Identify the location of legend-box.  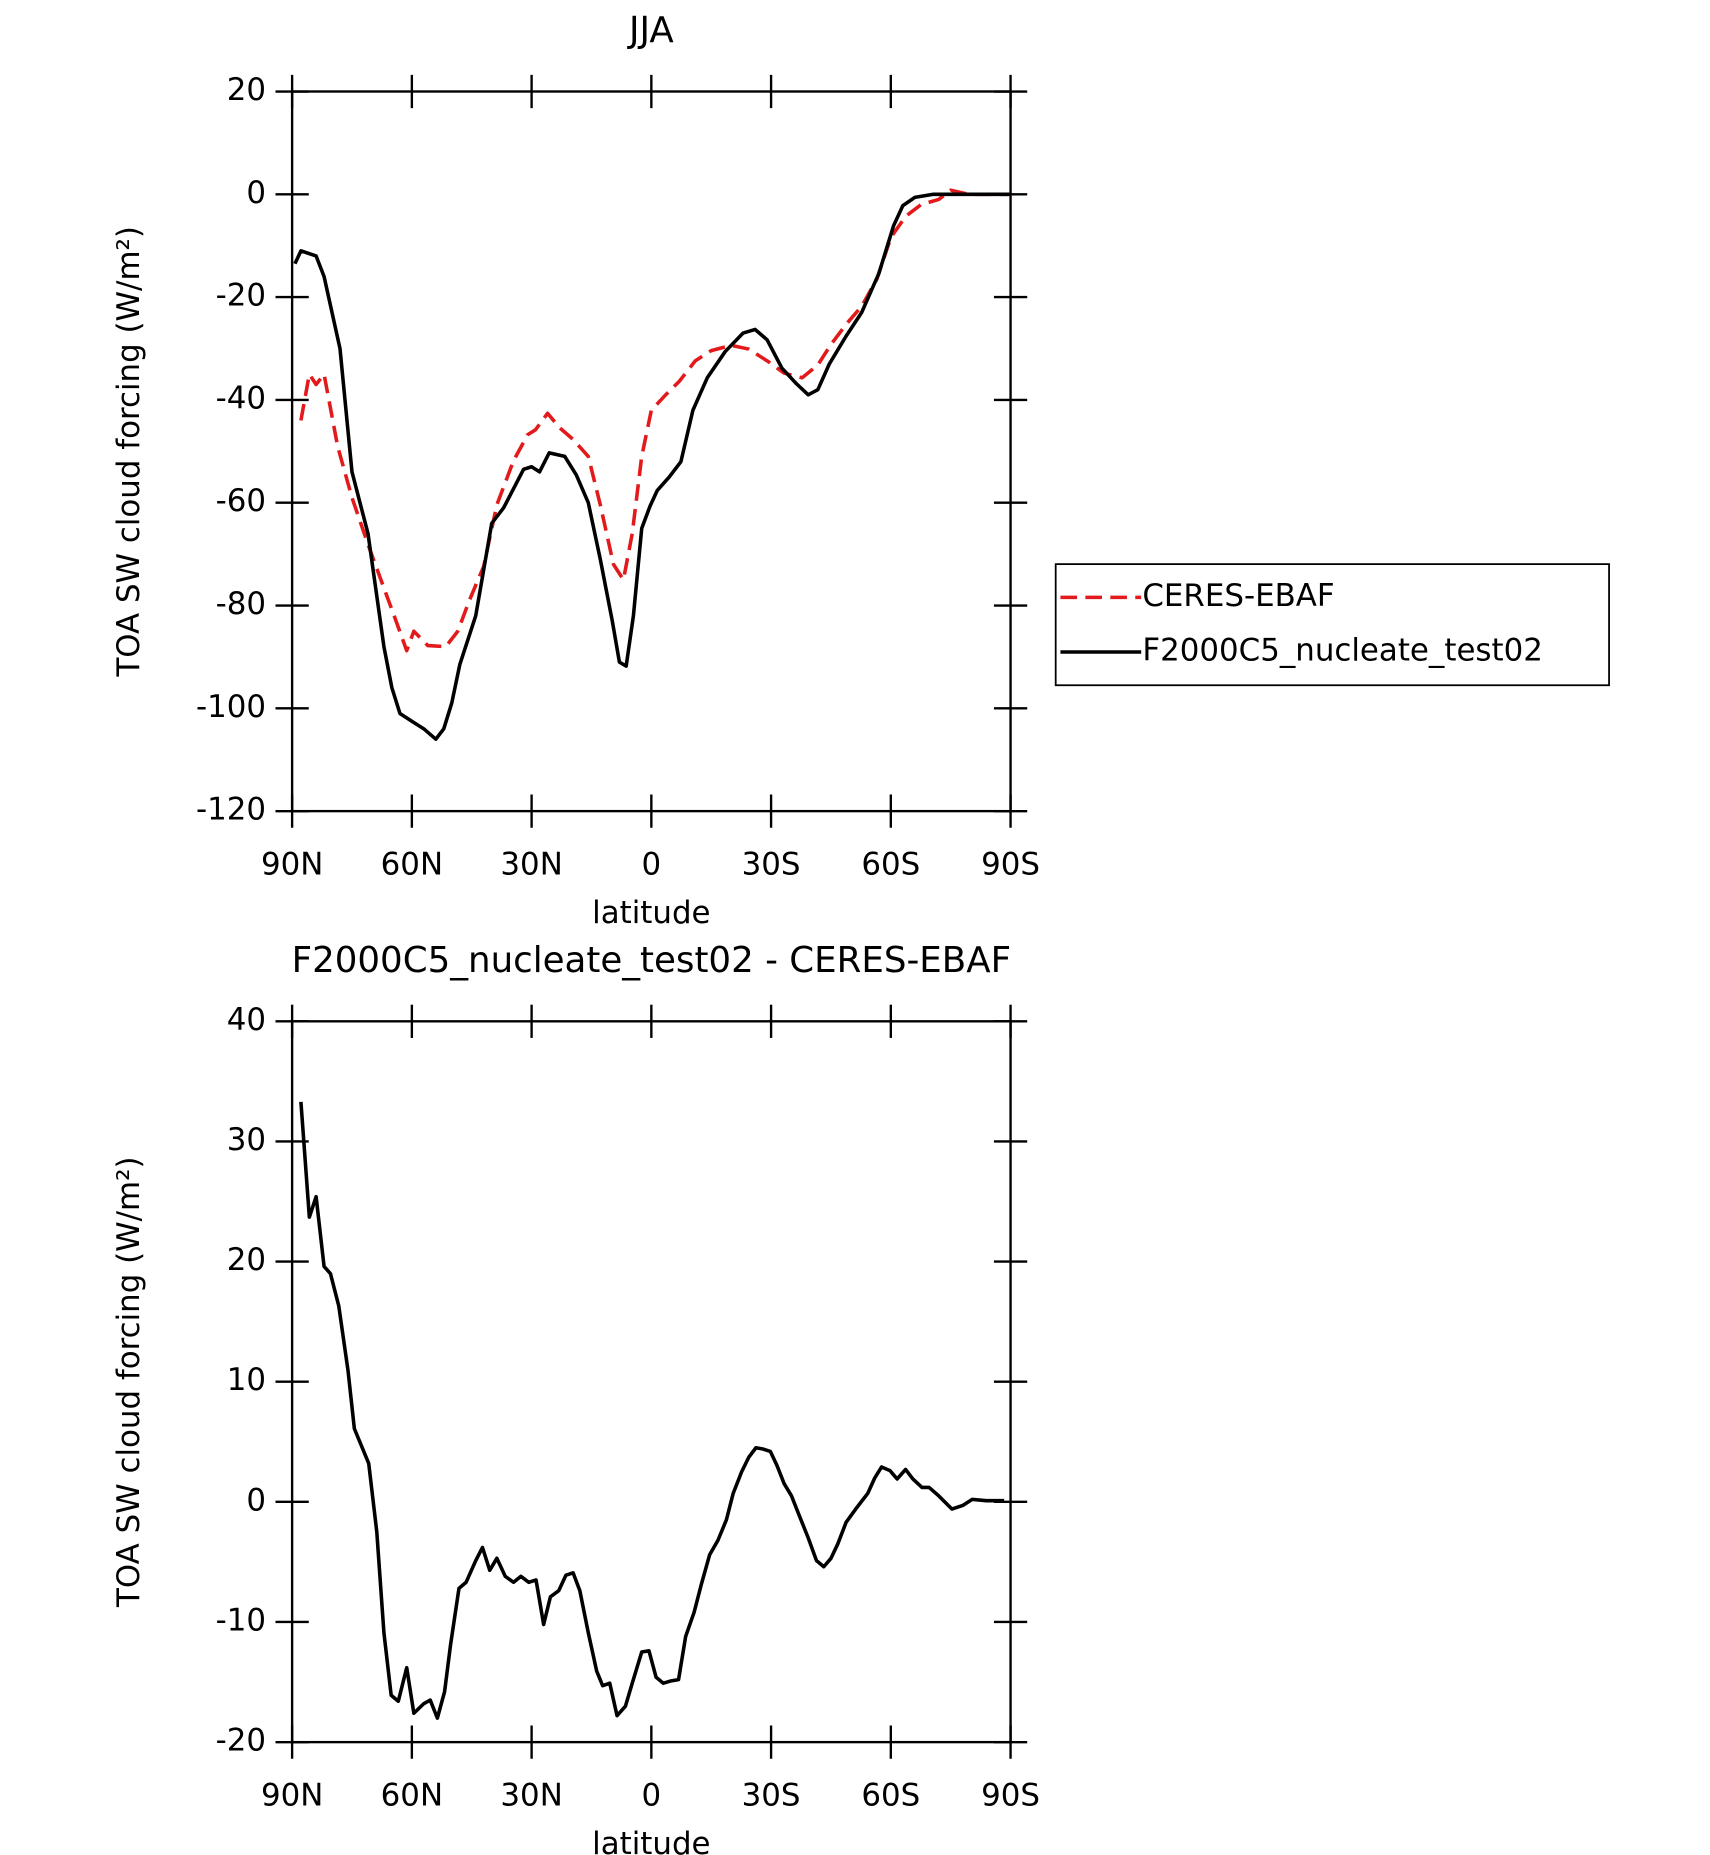
(1332, 625).